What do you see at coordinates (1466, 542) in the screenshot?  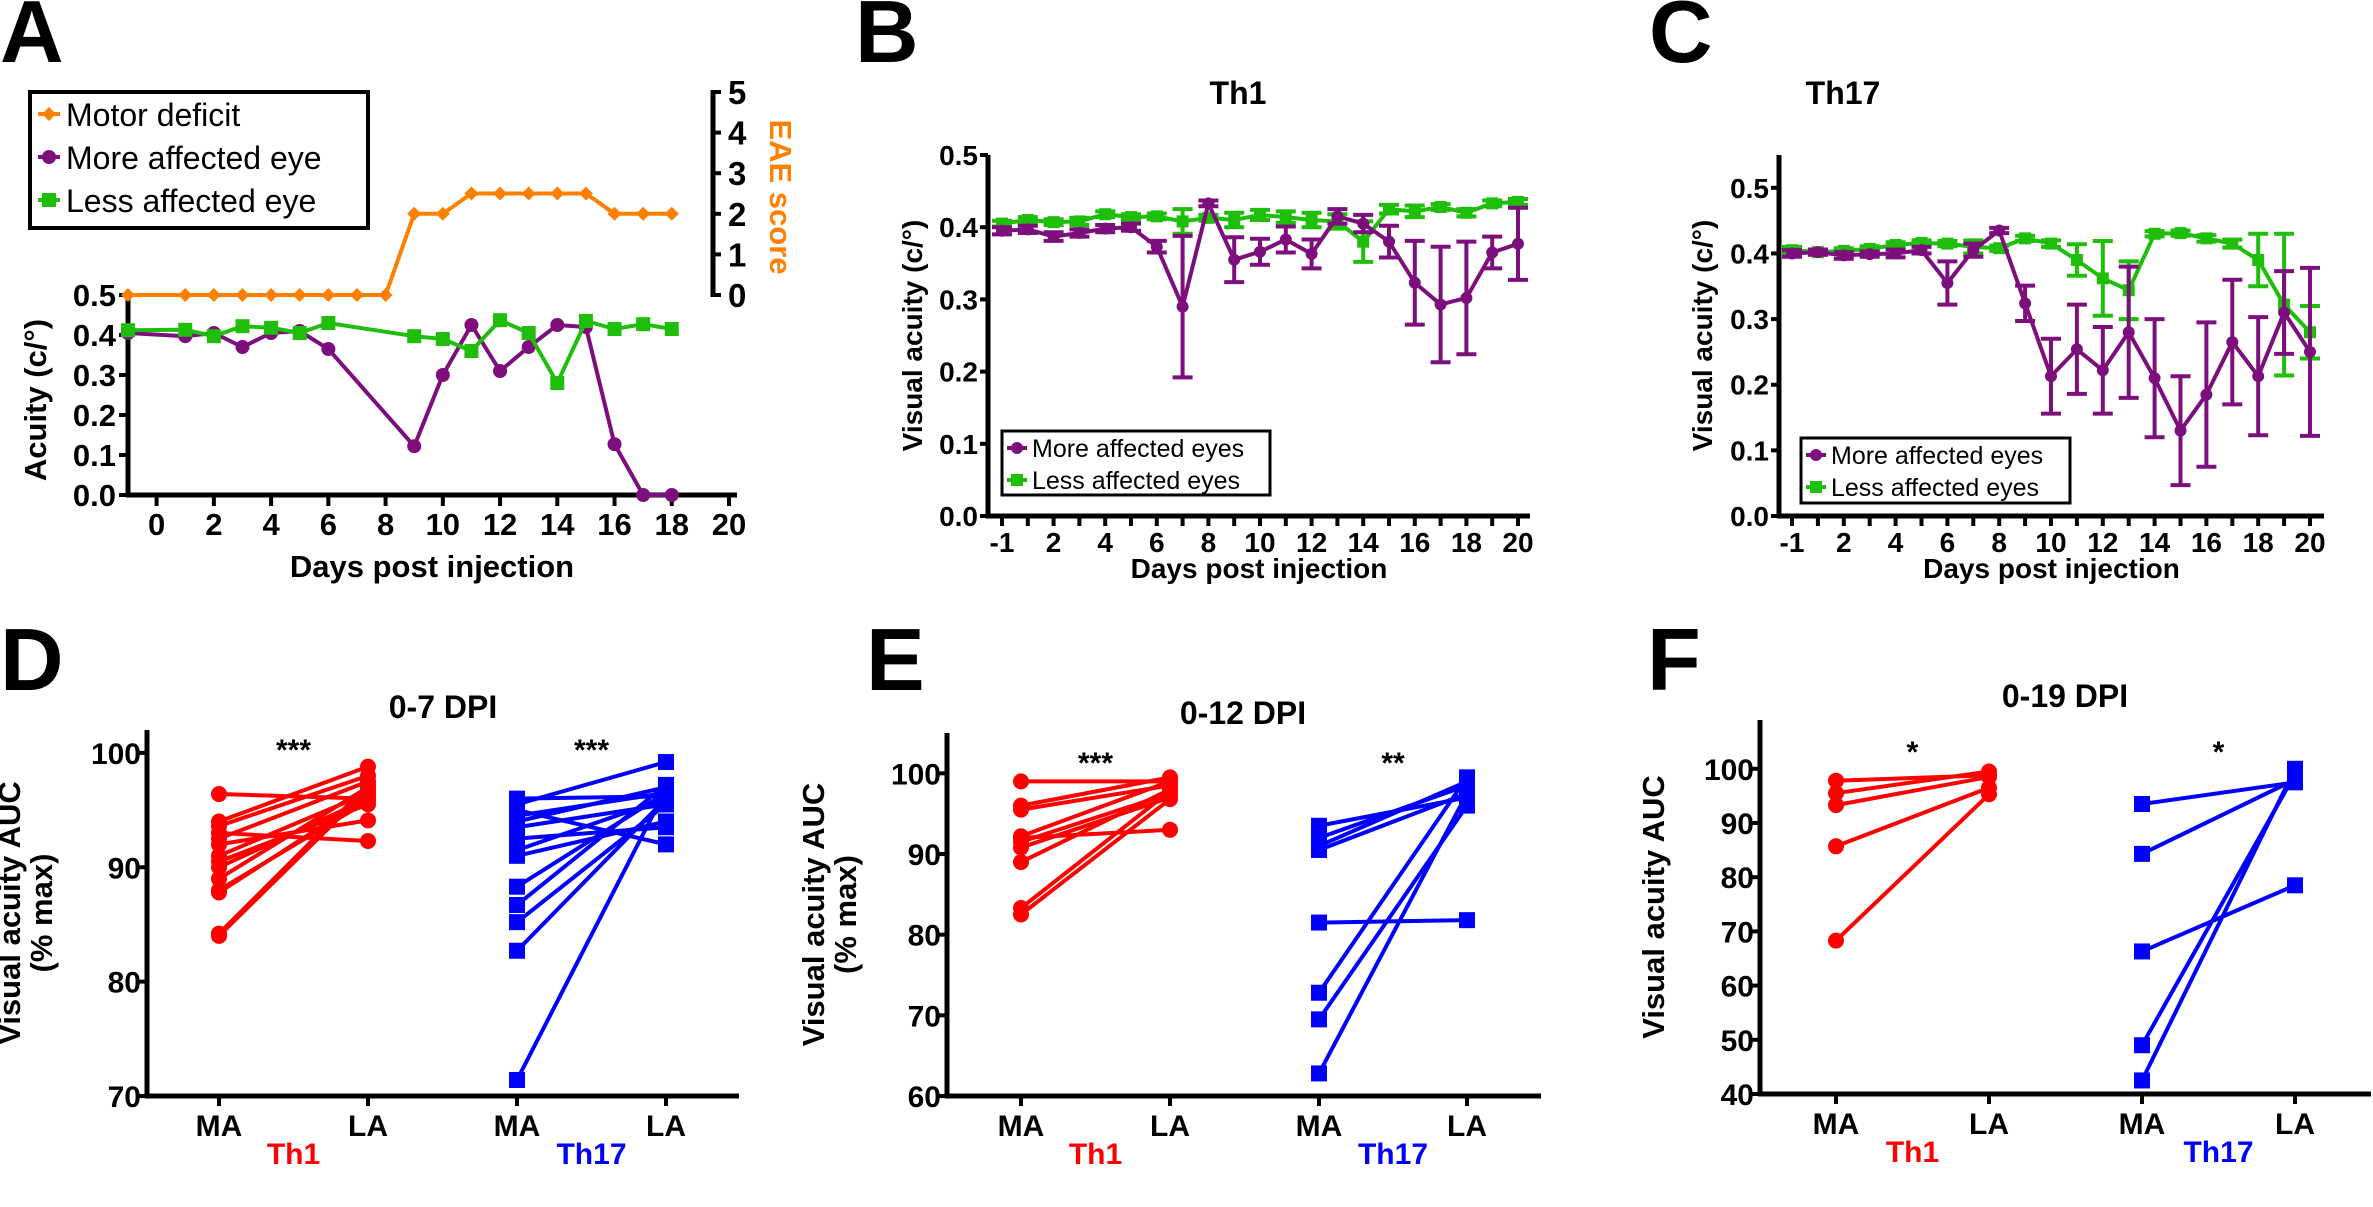 I see `x-tick-label: 18` at bounding box center [1466, 542].